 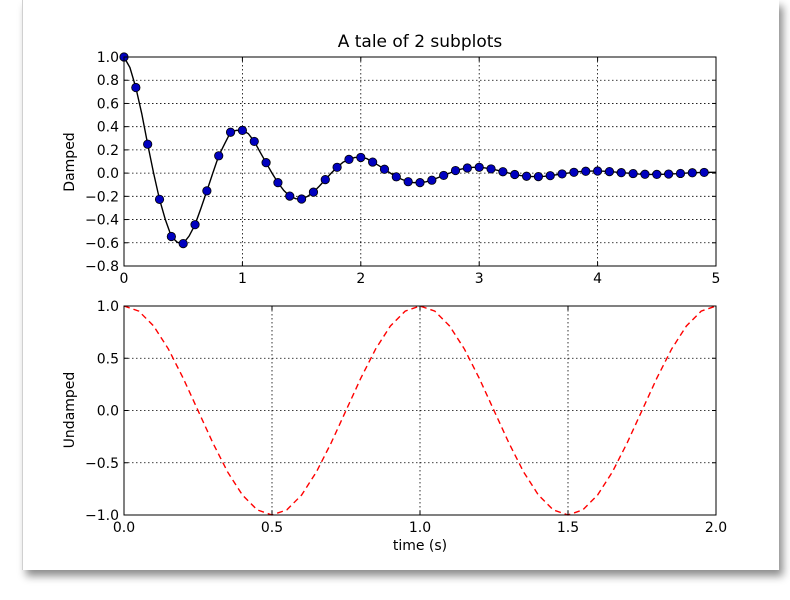 What do you see at coordinates (102, 464) in the screenshot?
I see `y-tick-label: −0.5` at bounding box center [102, 464].